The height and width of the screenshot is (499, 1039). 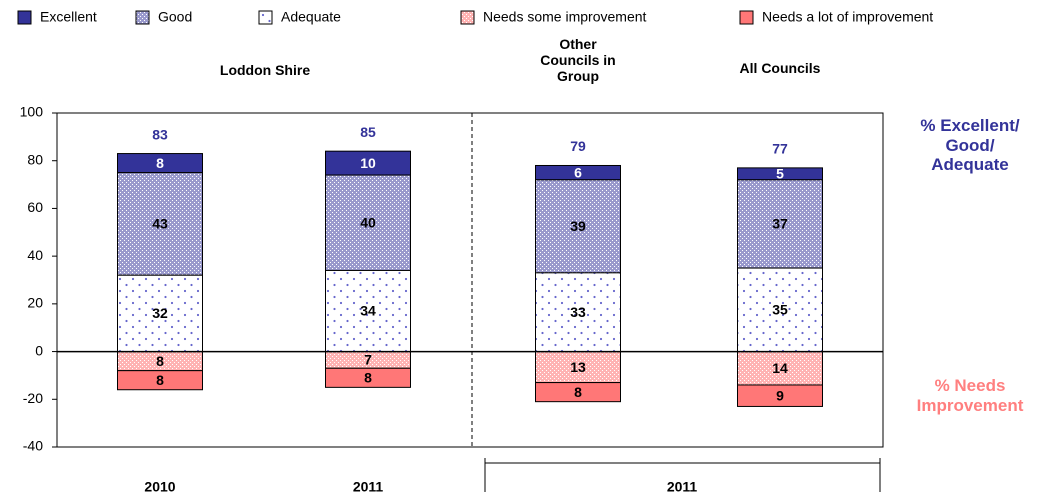 What do you see at coordinates (175, 17) in the screenshot?
I see `legend-label: Good` at bounding box center [175, 17].